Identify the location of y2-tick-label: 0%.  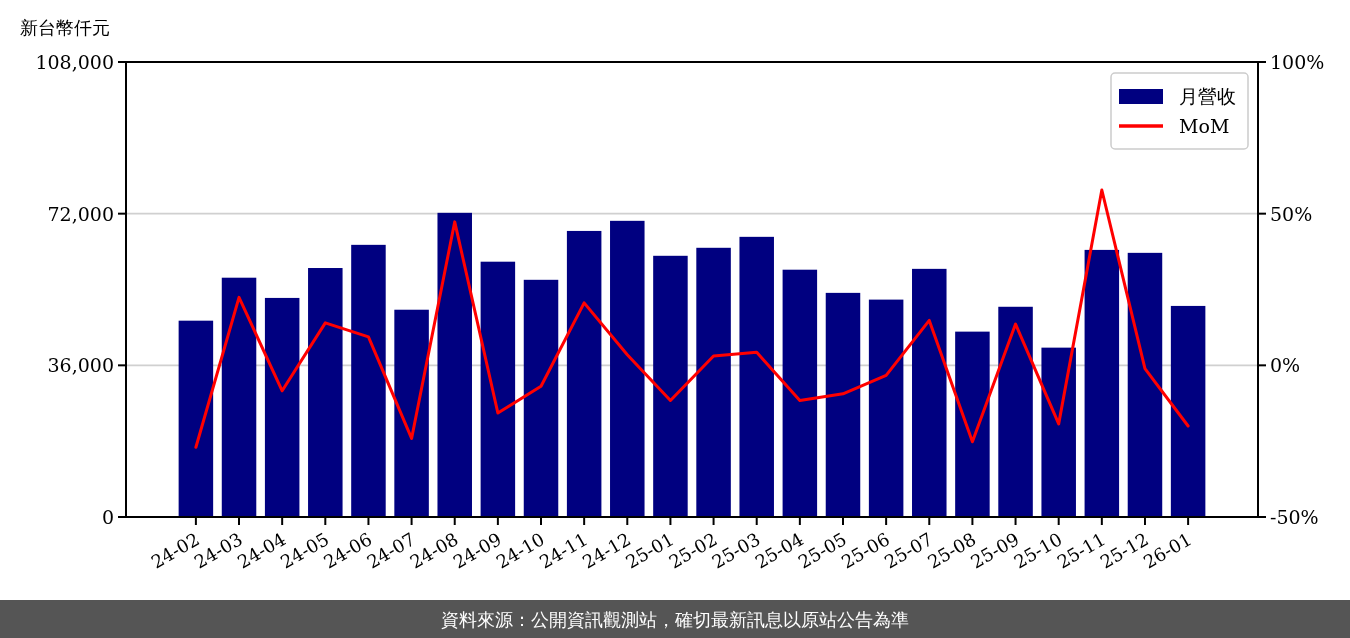
(1285, 365).